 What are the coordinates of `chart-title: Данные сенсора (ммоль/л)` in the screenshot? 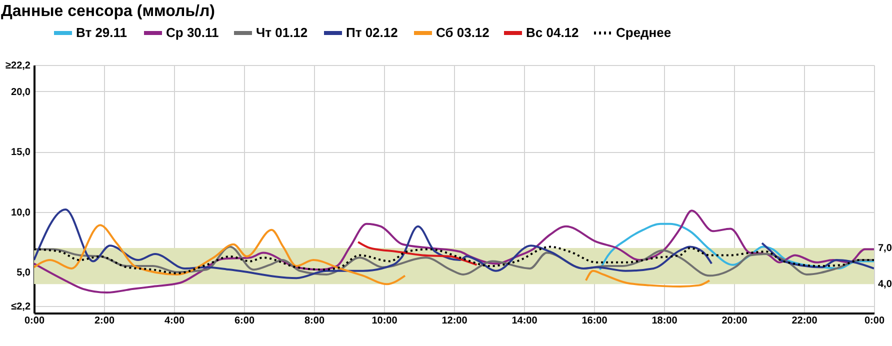 It's located at (108, 11).